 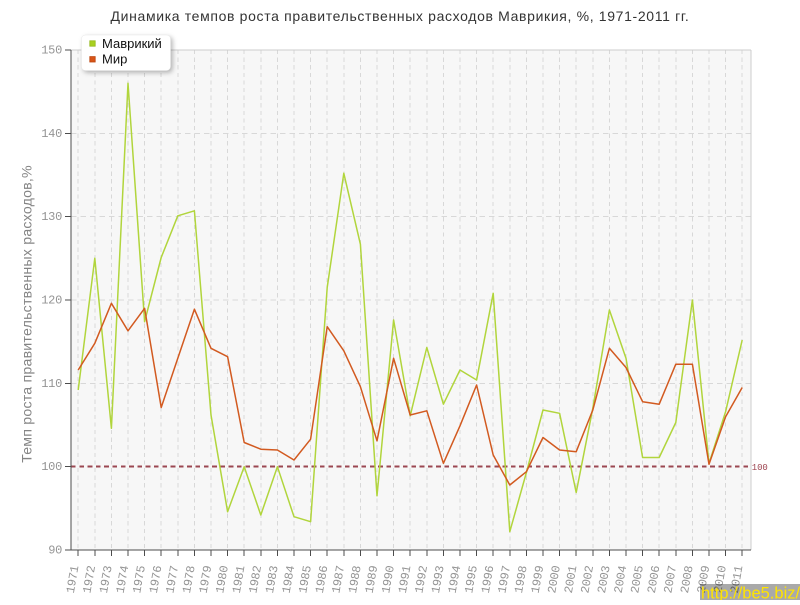 What do you see at coordinates (322, 580) in the screenshot?
I see `svg-text: 1986` at bounding box center [322, 580].